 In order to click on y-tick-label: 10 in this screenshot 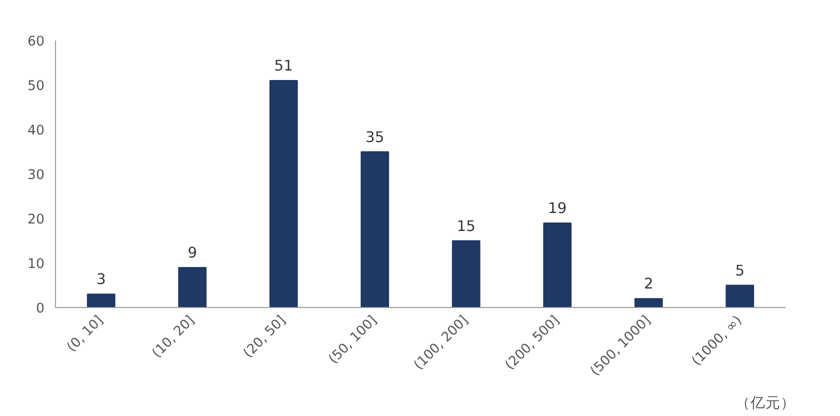, I will do `click(36, 264)`.